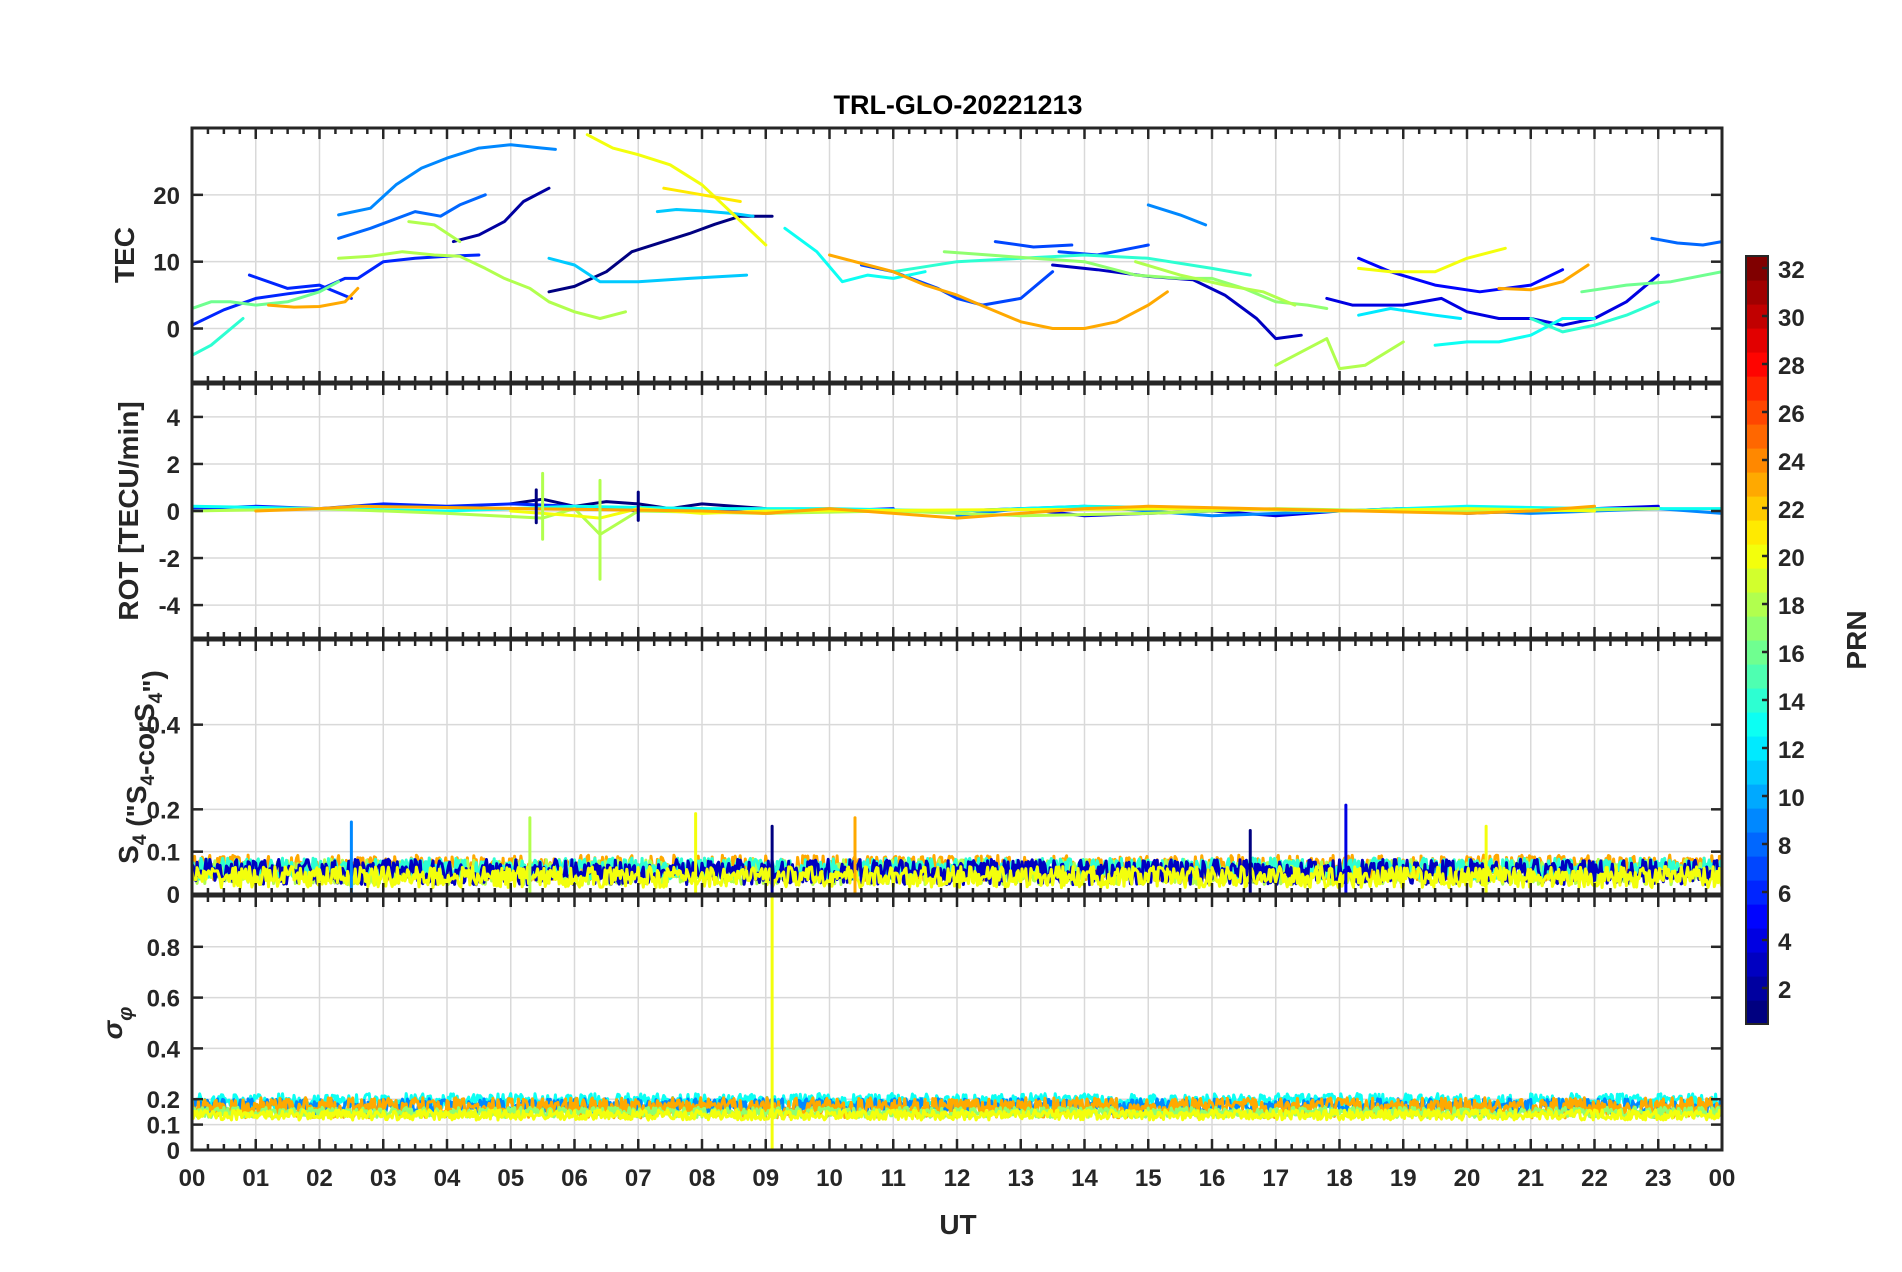 The image size is (1902, 1272). I want to click on x-tick-label: 08, so click(702, 1178).